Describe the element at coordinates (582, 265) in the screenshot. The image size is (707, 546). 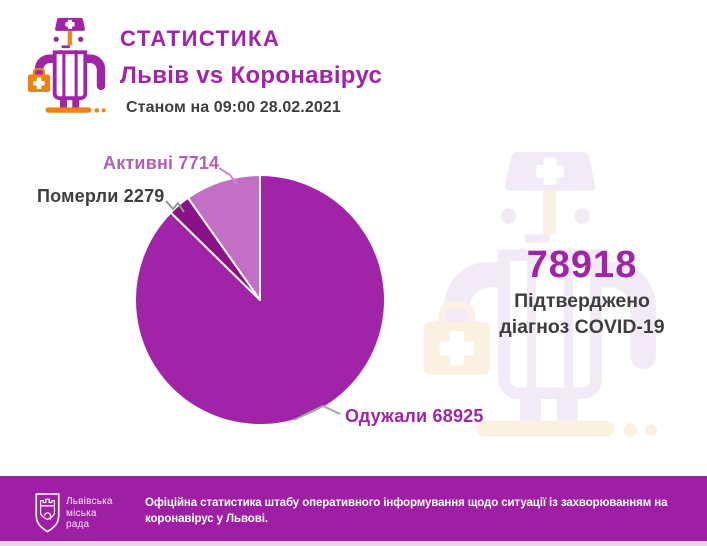
I see `confirmed-total: 78918` at that location.